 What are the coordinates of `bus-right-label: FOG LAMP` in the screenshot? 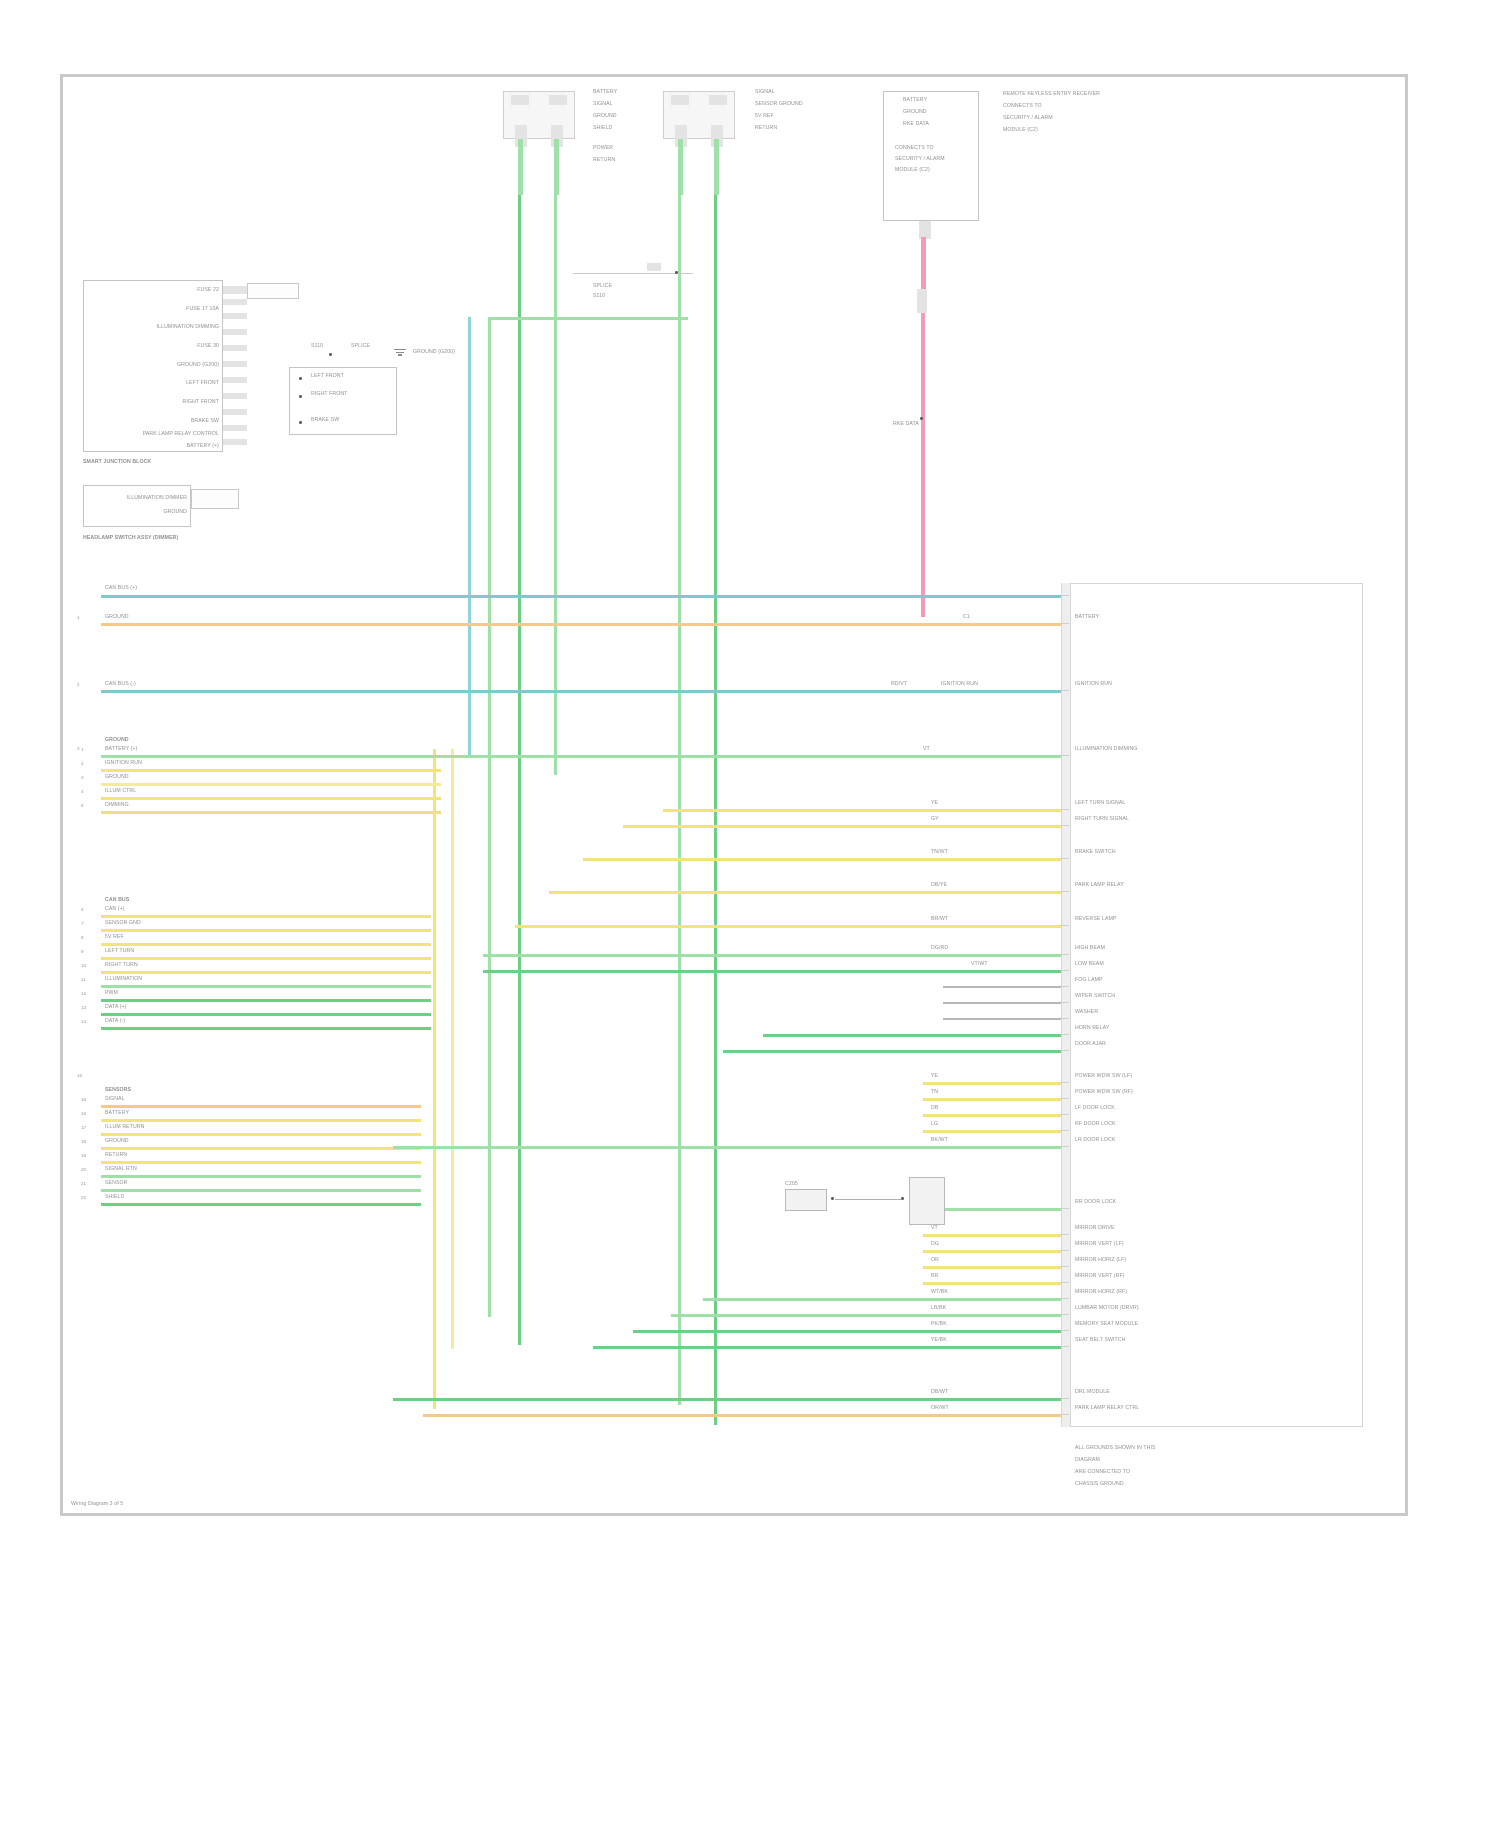 It's located at (1089, 980).